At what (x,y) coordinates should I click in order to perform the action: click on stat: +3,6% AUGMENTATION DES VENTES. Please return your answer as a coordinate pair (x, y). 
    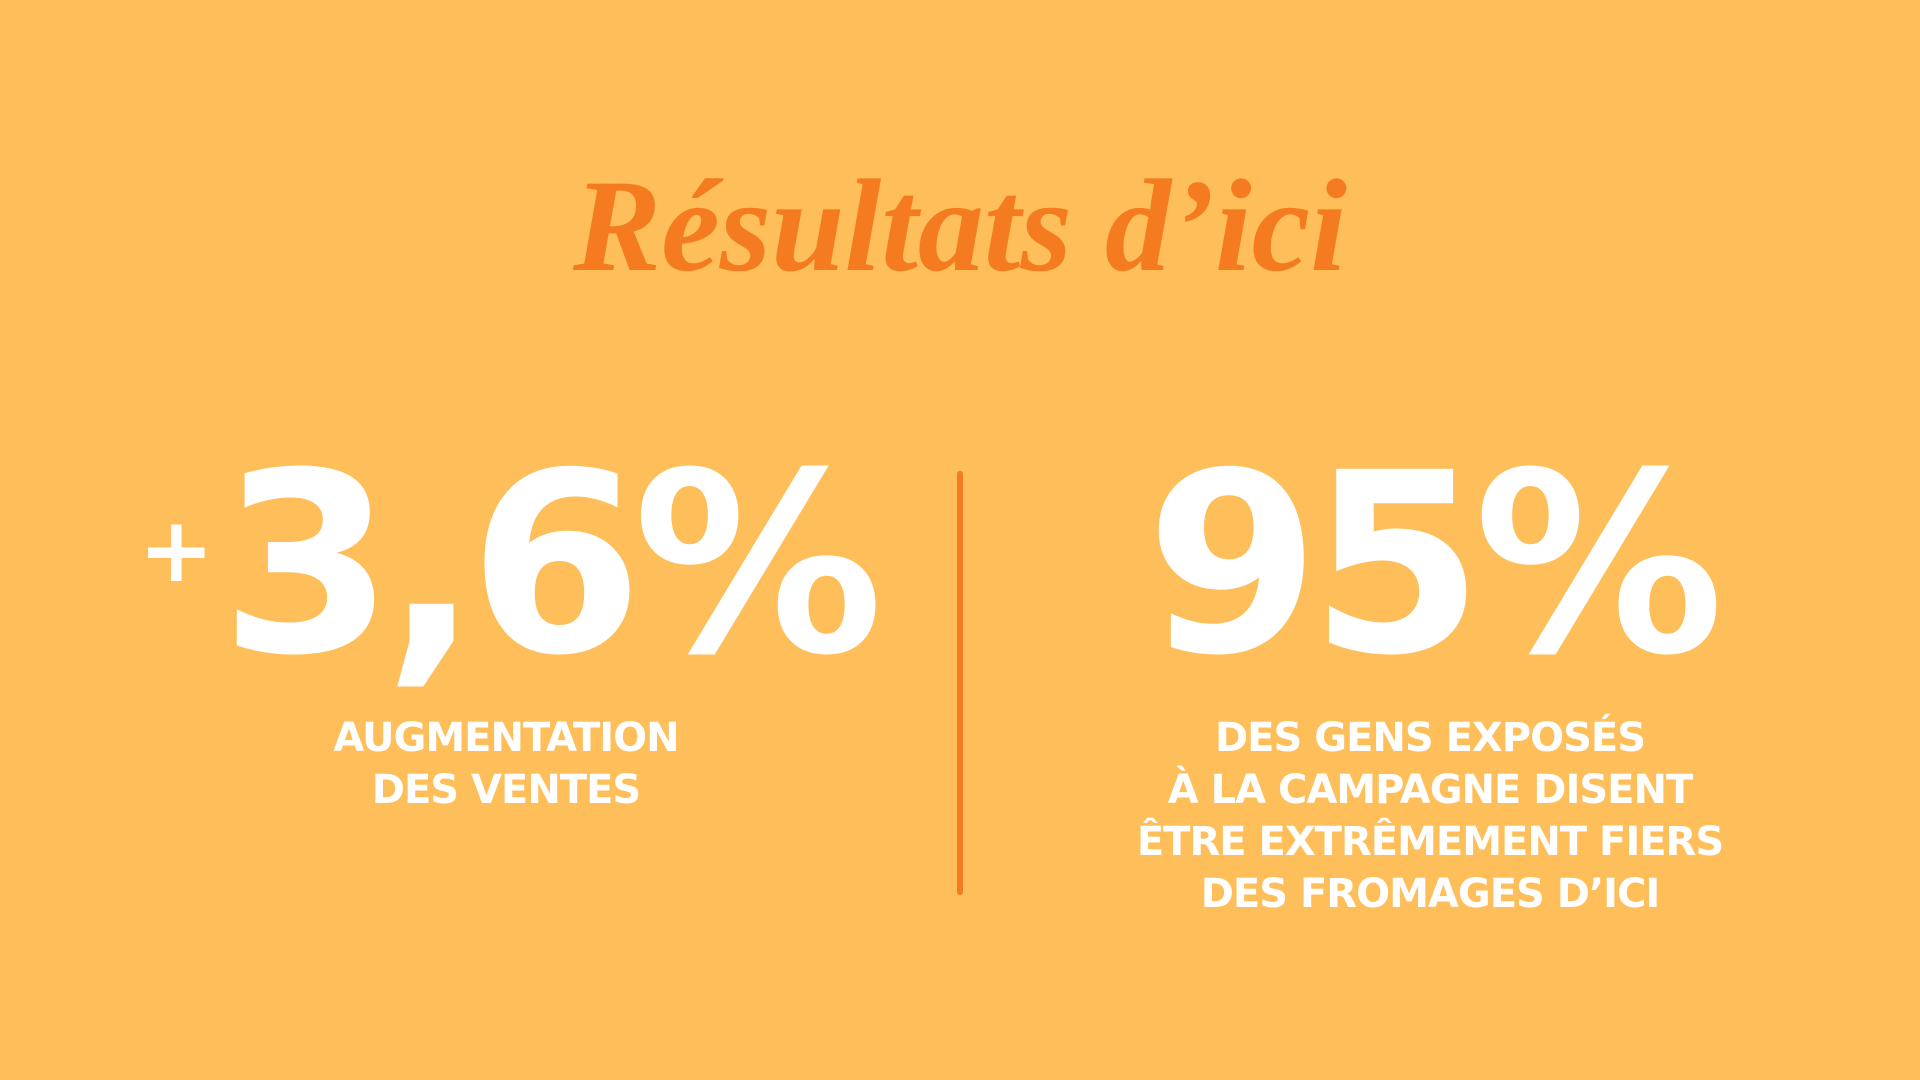
    Looking at the image, I should click on (506, 628).